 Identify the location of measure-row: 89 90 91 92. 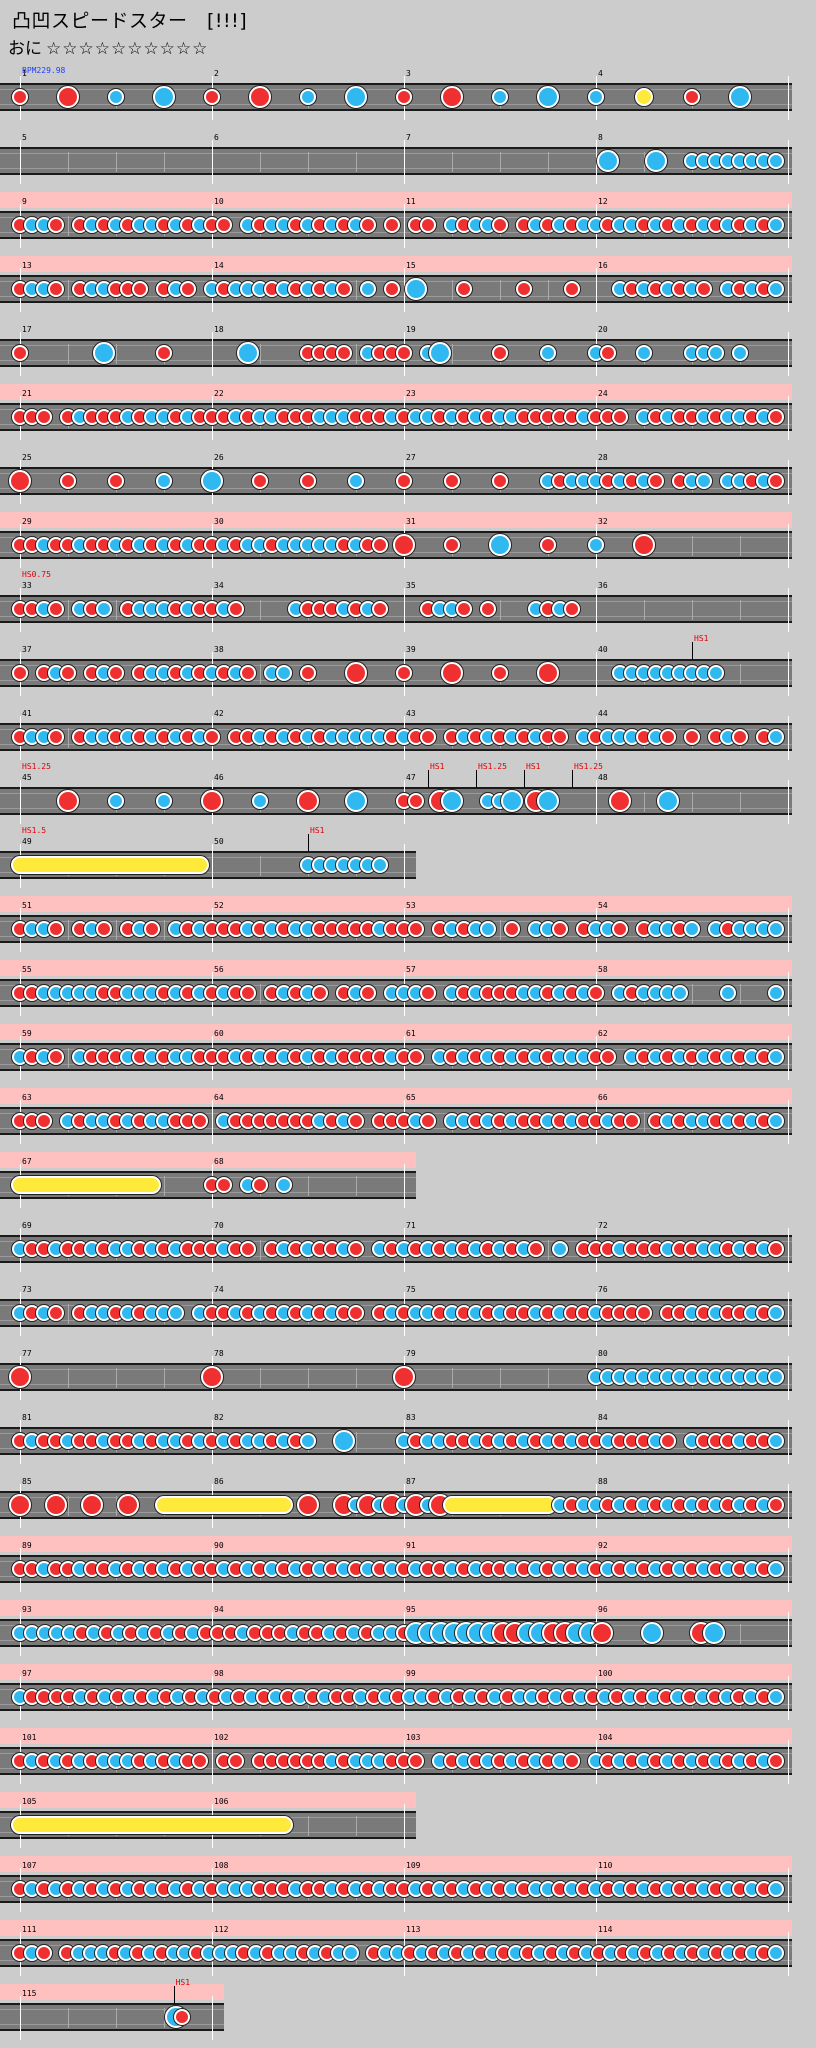
(396, 1568).